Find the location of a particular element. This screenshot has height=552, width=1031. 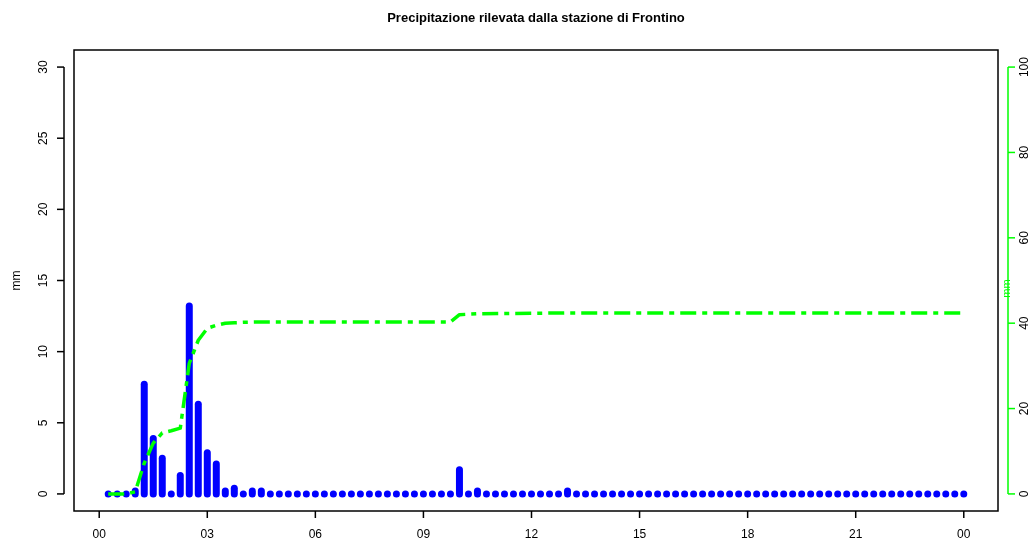

y2-tick-label: 0 is located at coordinates (1024, 494).